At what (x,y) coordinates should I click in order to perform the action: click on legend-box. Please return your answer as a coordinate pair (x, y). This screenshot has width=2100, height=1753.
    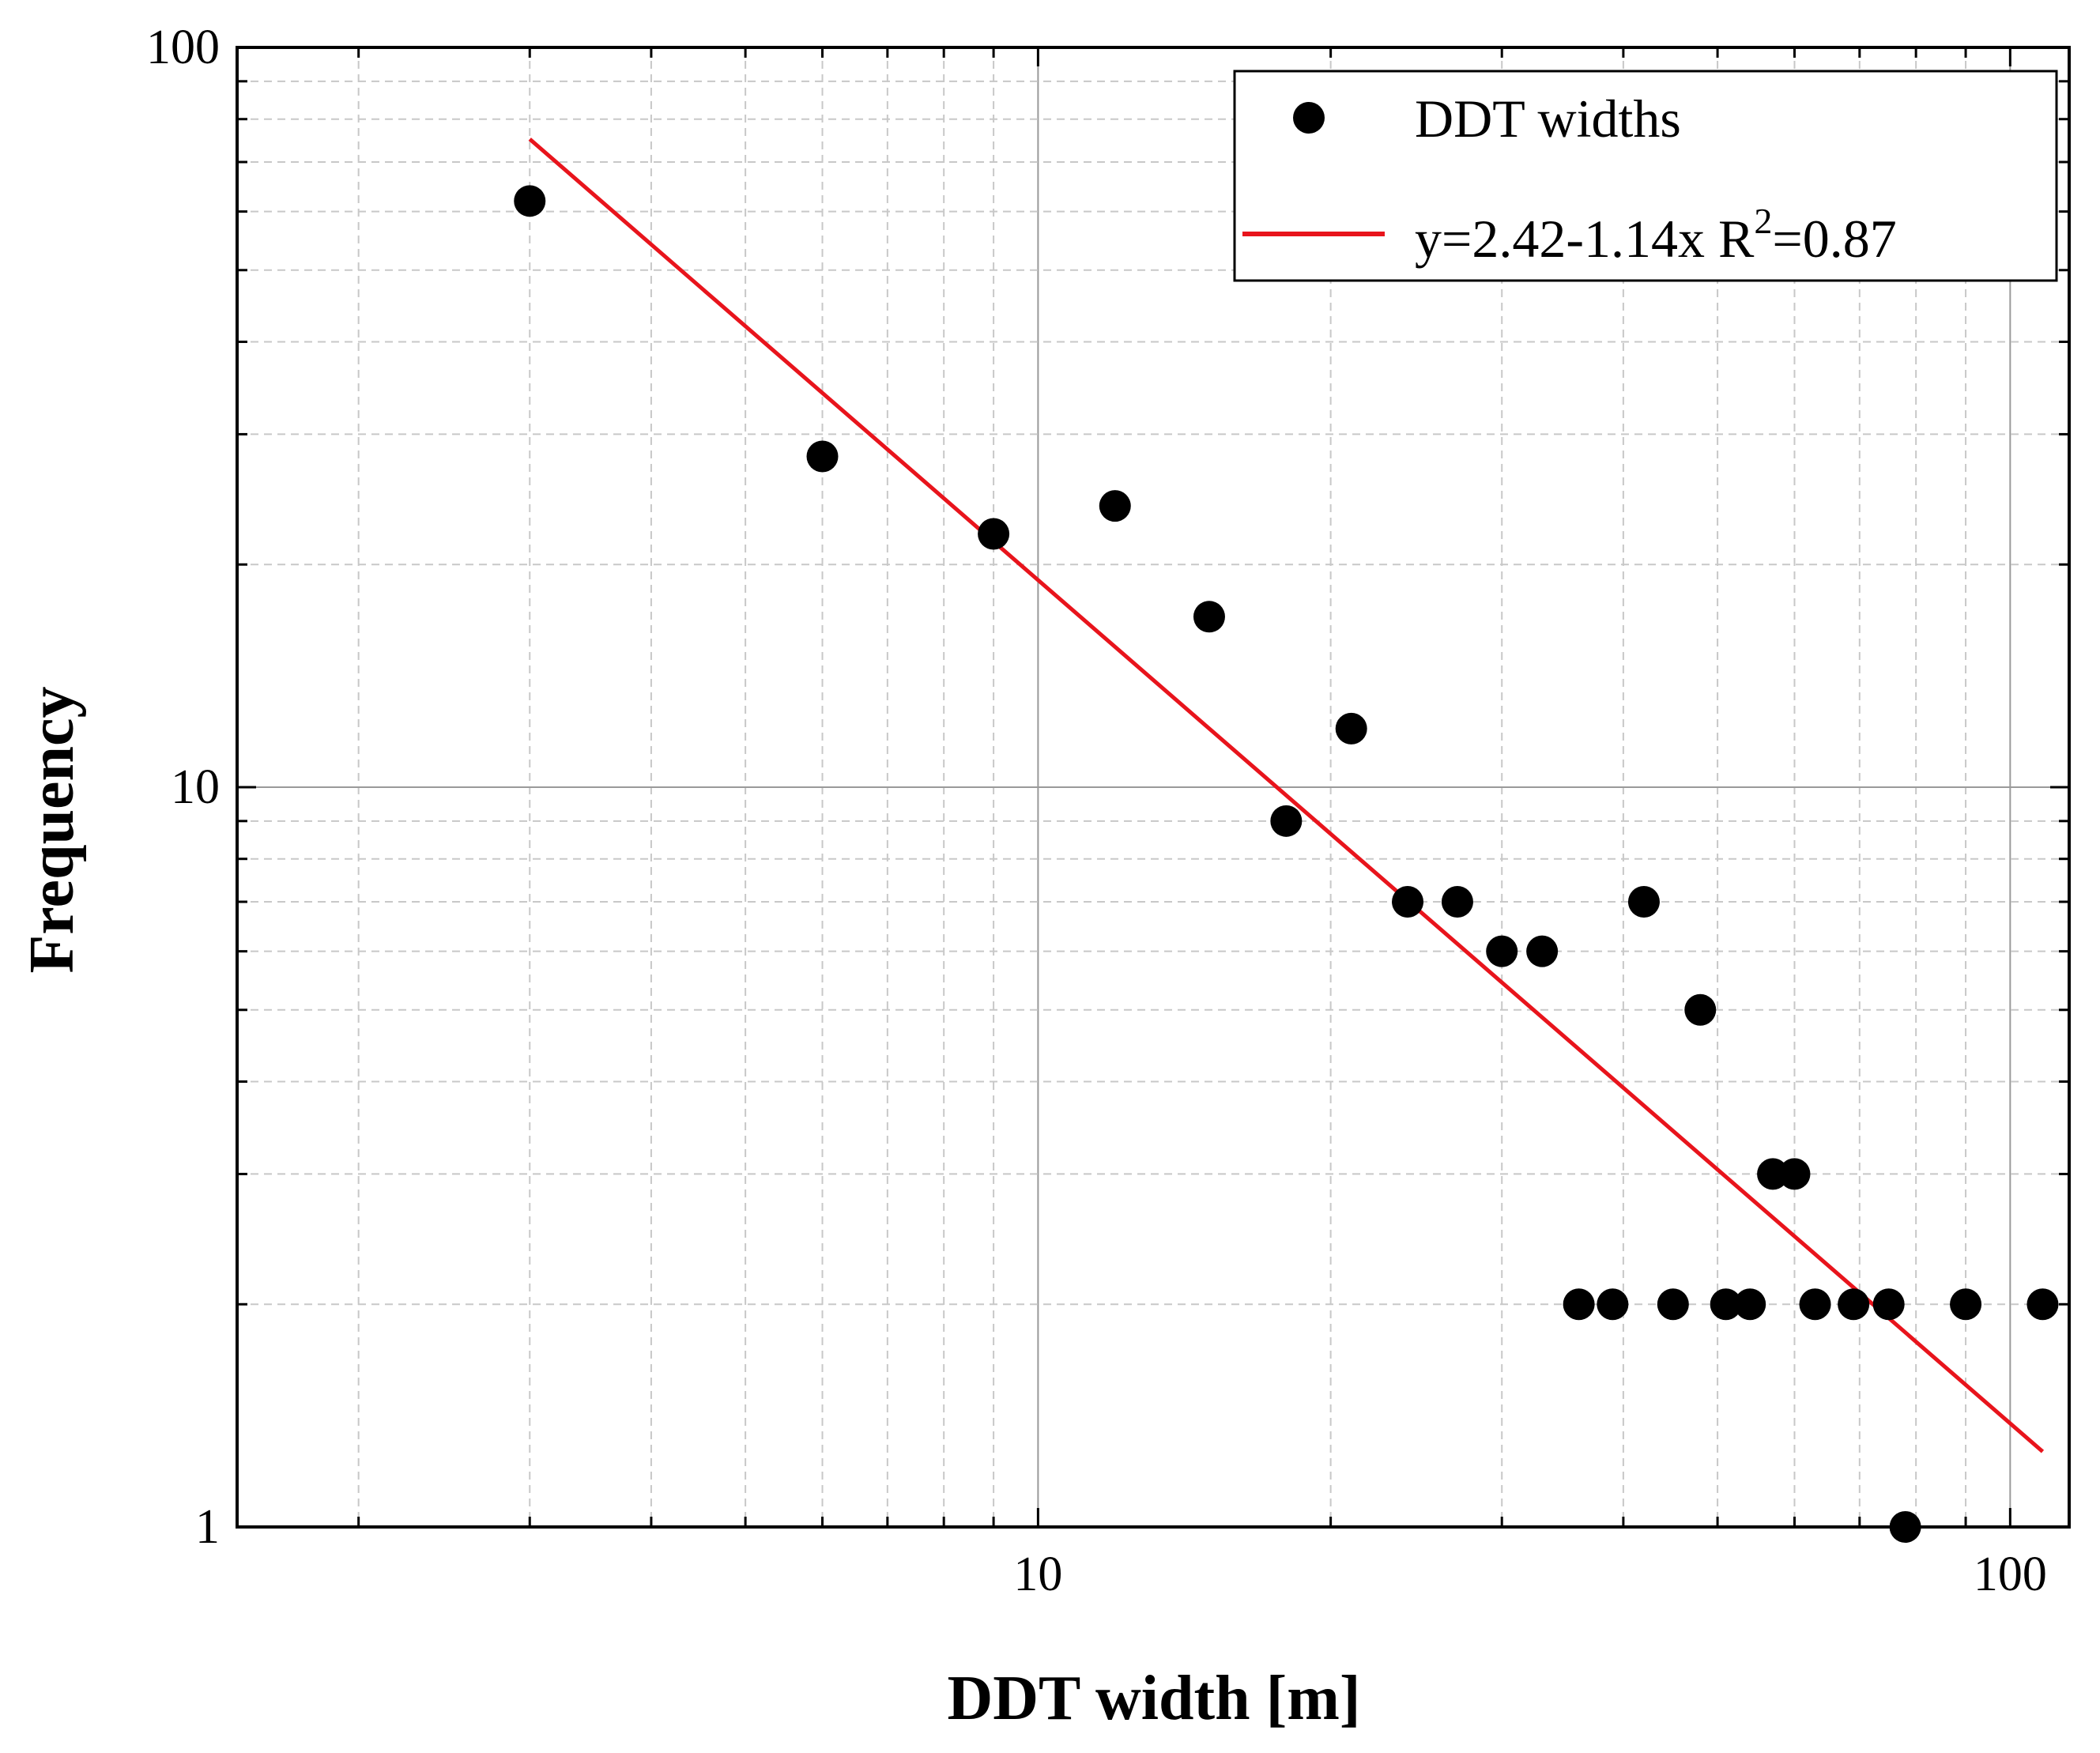
    Looking at the image, I should click on (1646, 176).